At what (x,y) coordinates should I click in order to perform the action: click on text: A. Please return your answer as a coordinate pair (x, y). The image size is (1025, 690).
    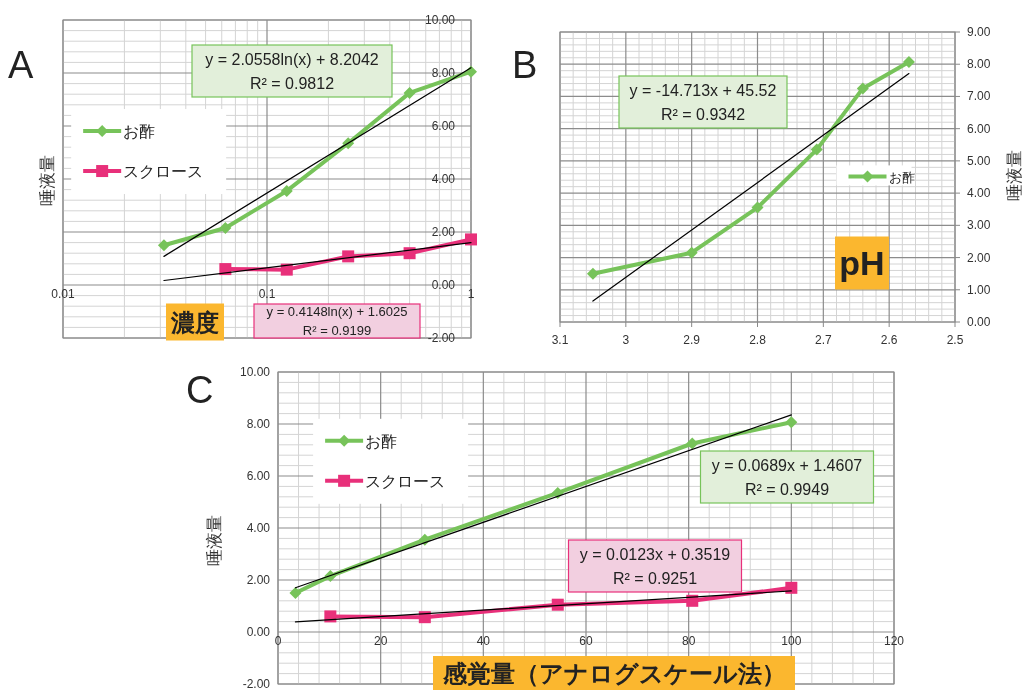
    Looking at the image, I should click on (21, 65).